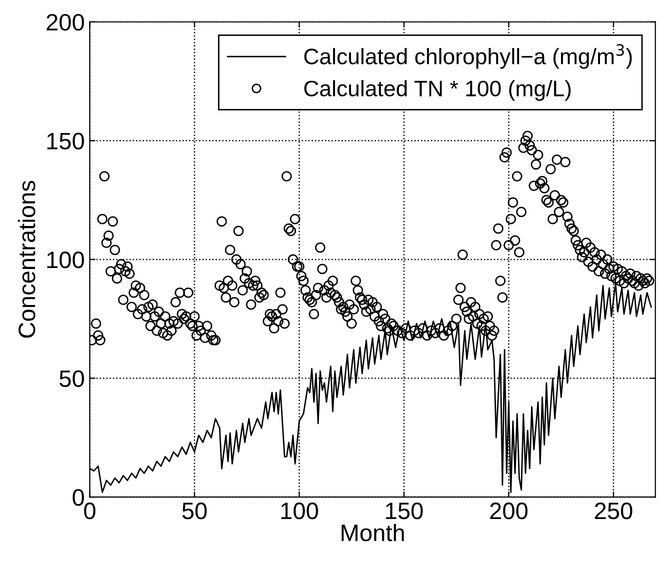 The width and height of the screenshot is (660, 561). Describe the element at coordinates (468, 56) in the screenshot. I see `legend-label: Calculated chlorophyll−a (mg/m$^{3}$)` at that location.